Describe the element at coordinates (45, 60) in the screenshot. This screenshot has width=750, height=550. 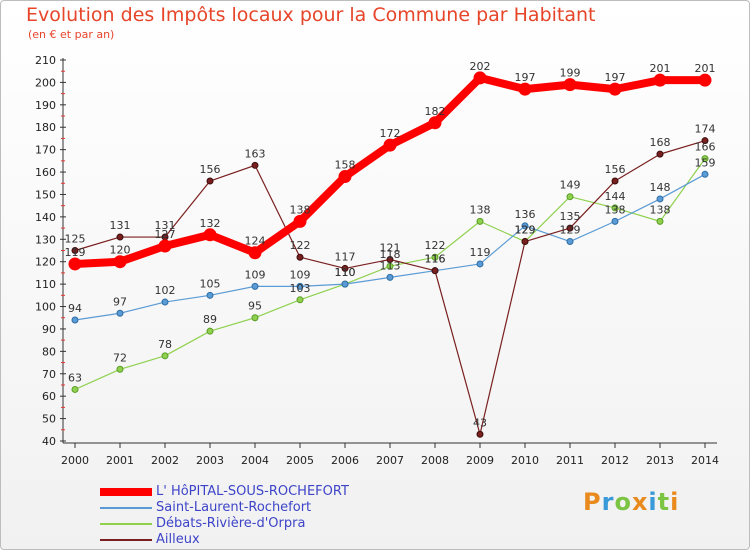
I see `y-tick-label: 210` at that location.